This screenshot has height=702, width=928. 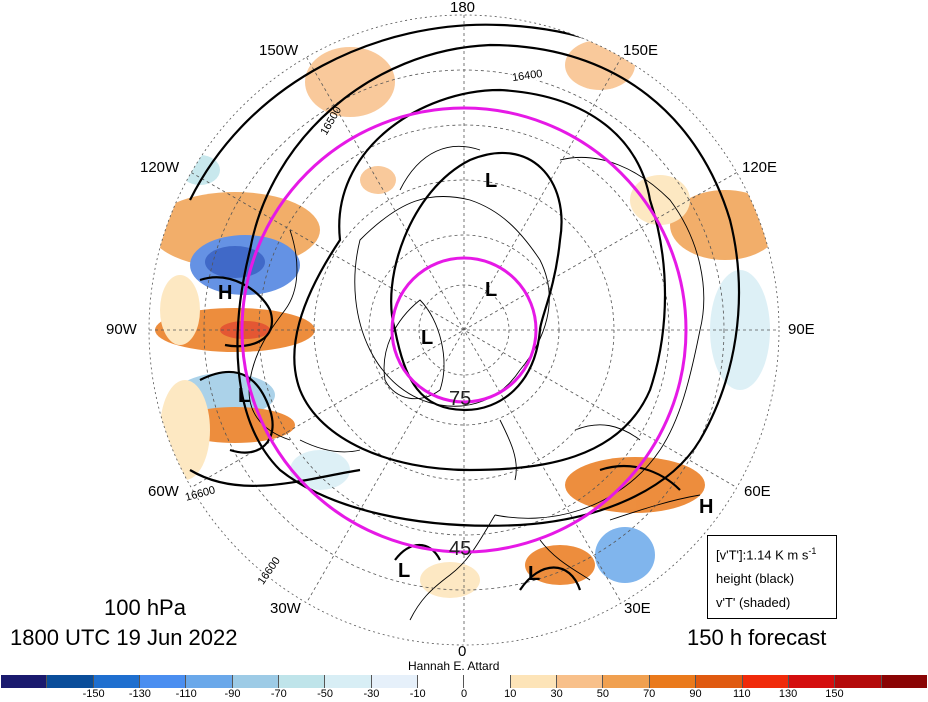 I want to click on legend-height: height (black), so click(x=755, y=579).